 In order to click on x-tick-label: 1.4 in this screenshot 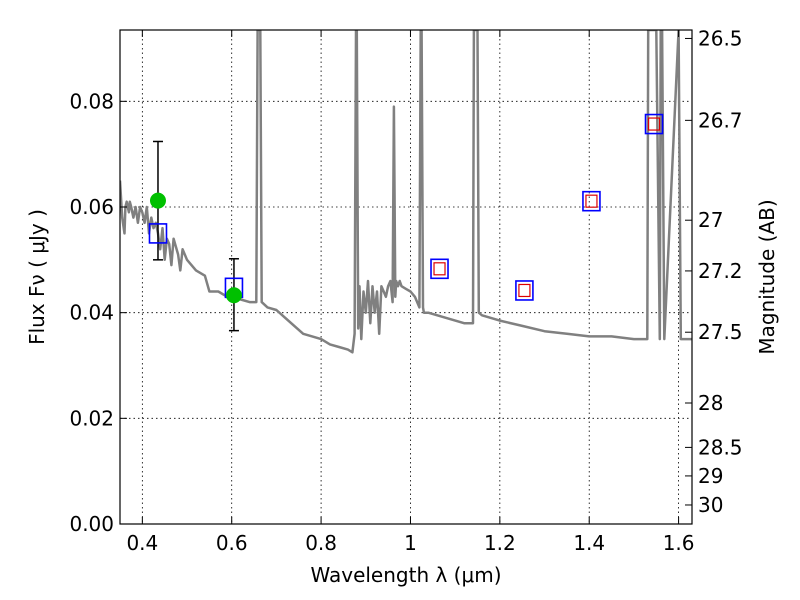, I will do `click(589, 543)`.